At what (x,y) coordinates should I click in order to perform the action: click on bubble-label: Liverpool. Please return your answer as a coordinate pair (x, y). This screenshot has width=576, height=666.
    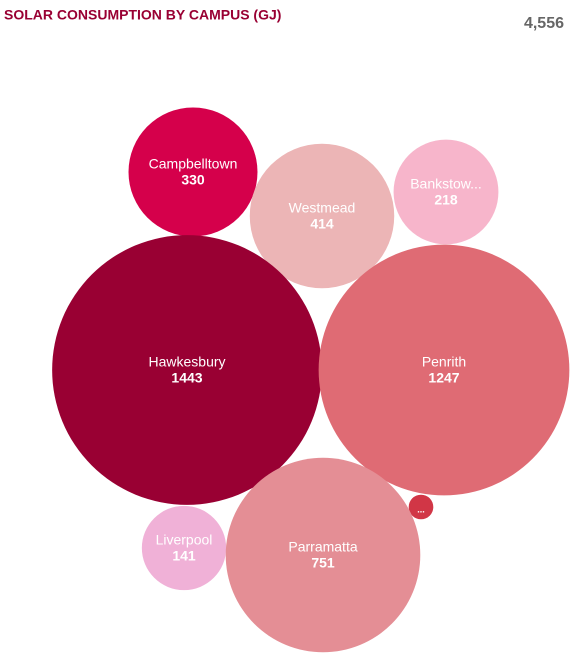
    Looking at the image, I should click on (184, 540).